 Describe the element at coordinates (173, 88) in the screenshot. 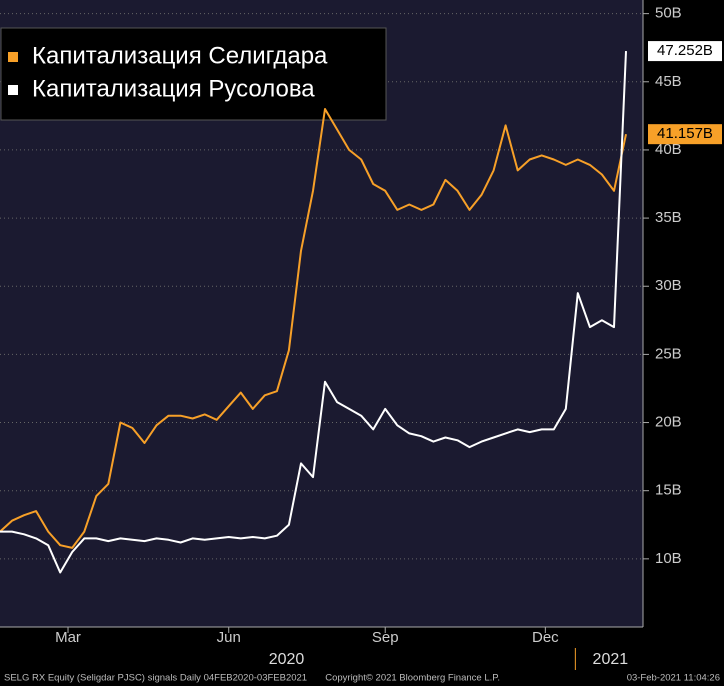

I see `legend-label: Капитализация Русолова` at that location.